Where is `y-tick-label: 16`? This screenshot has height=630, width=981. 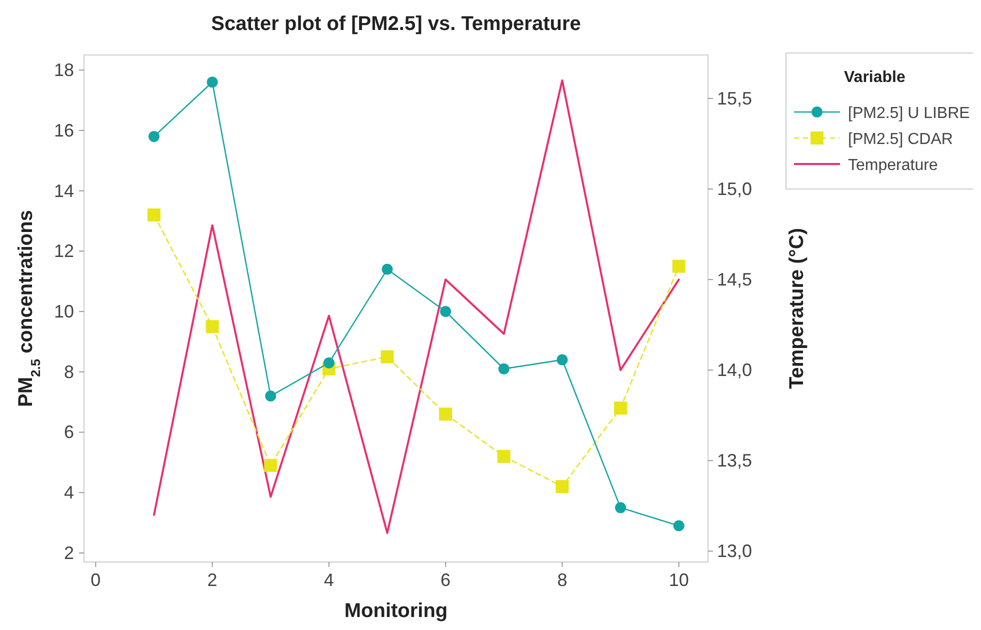
y-tick-label: 16 is located at coordinates (64, 130).